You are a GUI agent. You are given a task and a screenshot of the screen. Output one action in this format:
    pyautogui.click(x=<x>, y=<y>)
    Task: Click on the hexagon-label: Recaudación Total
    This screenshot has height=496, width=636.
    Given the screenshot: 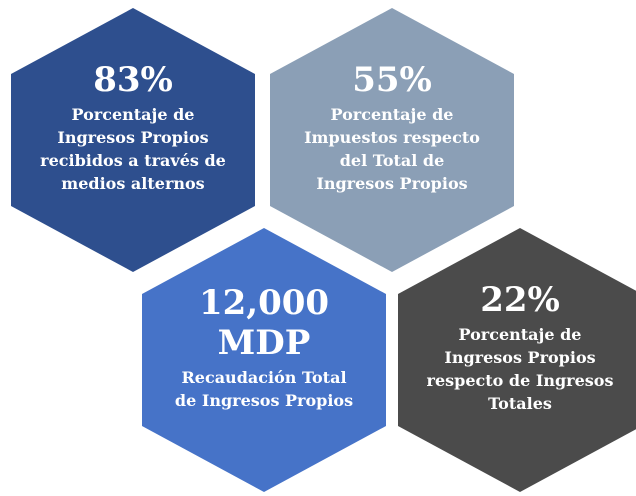 What is the action you would take?
    pyautogui.click(x=263, y=377)
    